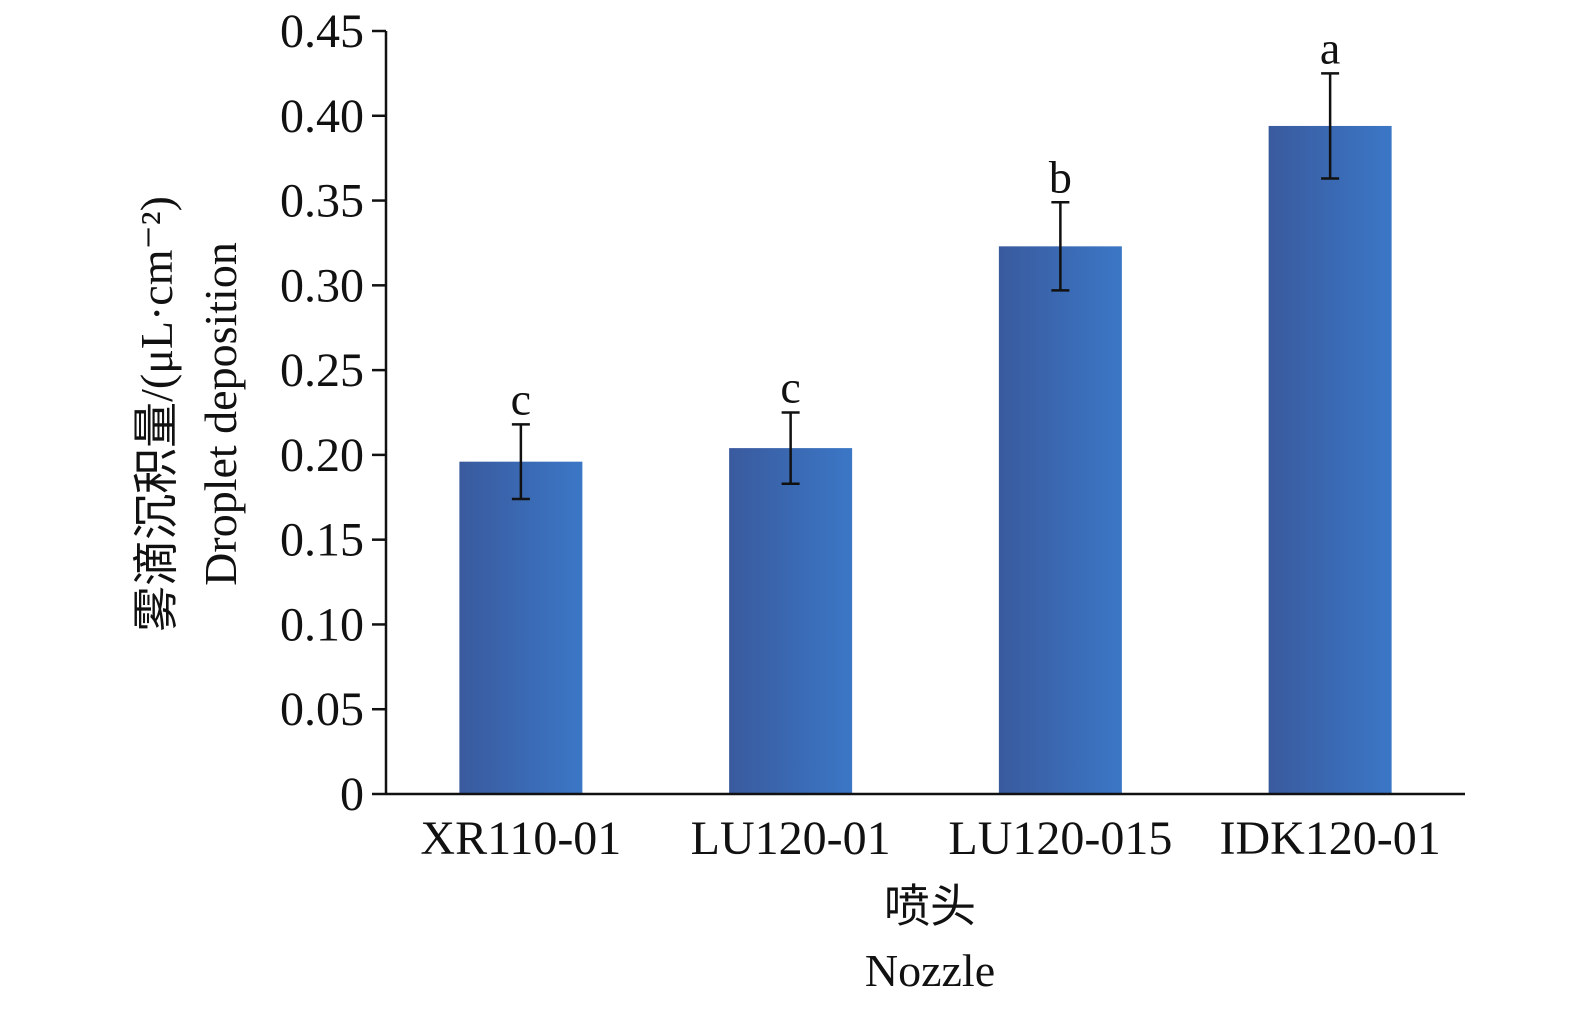 This screenshot has width=1575, height=1014. What do you see at coordinates (322, 285) in the screenshot?
I see `y-tick-label: 0.30` at bounding box center [322, 285].